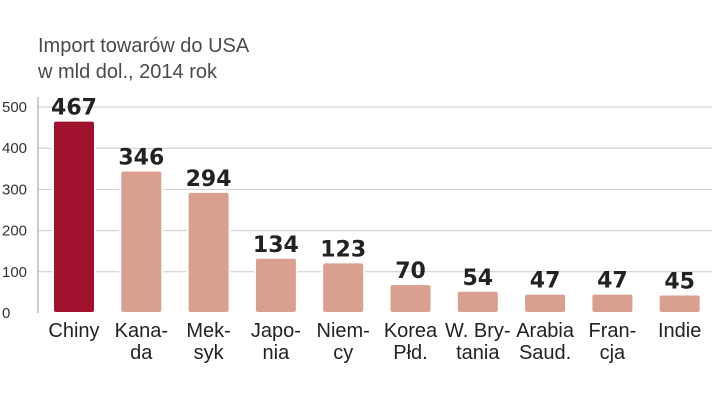 This screenshot has height=405, width=720. Describe the element at coordinates (14, 231) in the screenshot. I see `y-tick-label-200: 200` at that location.